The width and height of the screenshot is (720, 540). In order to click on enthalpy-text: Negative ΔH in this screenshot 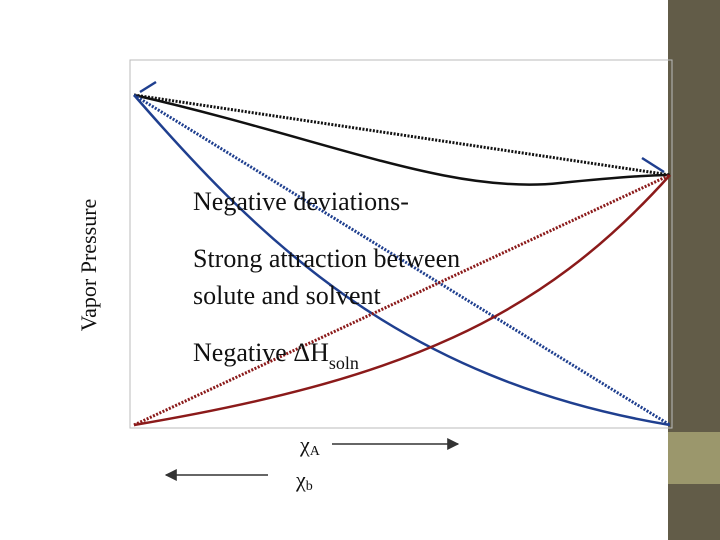, I will do `click(261, 352)`.